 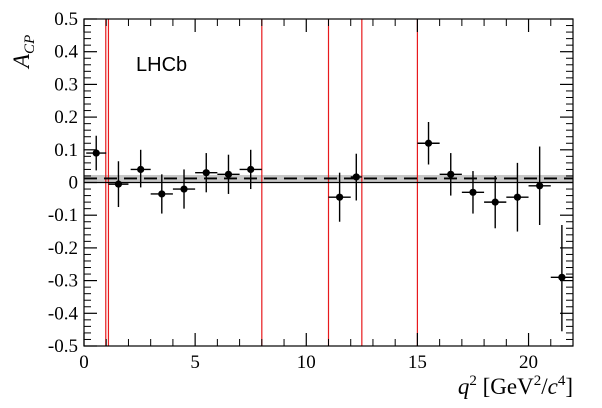 I want to click on x-axis-label-sup: 2, so click(x=473, y=381).